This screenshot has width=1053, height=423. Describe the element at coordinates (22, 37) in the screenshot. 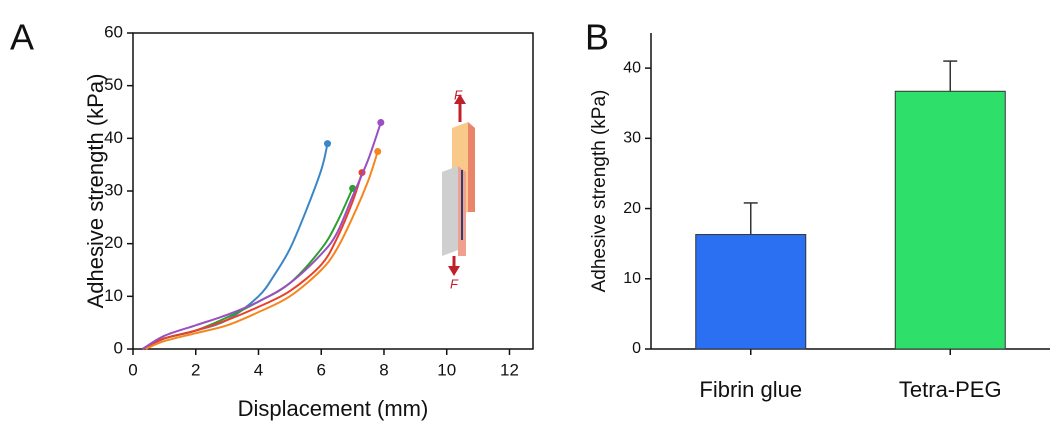

I see `panel-label: A` at that location.